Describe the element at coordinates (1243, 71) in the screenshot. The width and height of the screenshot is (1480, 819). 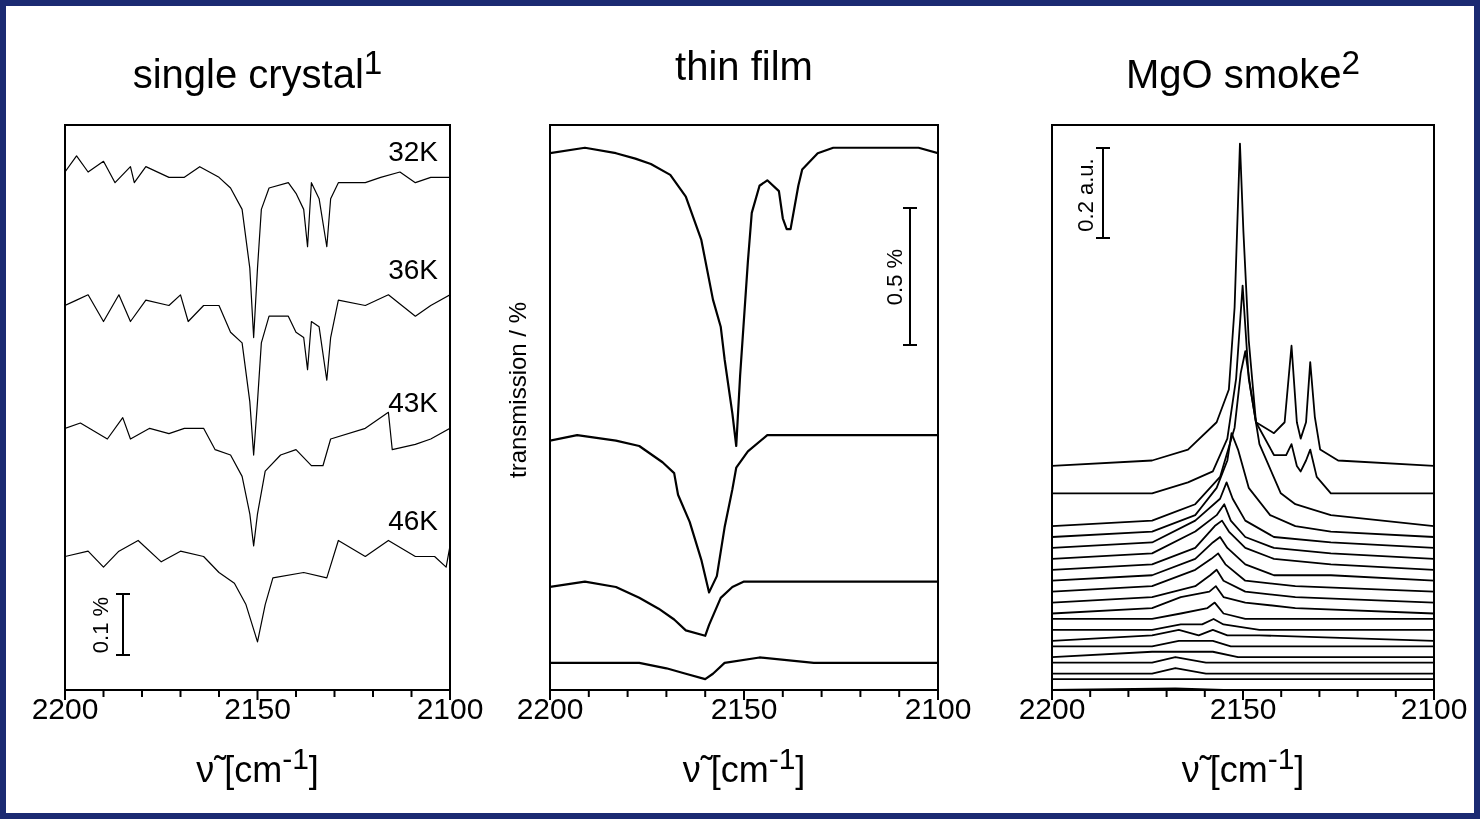
I see `chart-title: MgO smoke$^{2}$` at that location.